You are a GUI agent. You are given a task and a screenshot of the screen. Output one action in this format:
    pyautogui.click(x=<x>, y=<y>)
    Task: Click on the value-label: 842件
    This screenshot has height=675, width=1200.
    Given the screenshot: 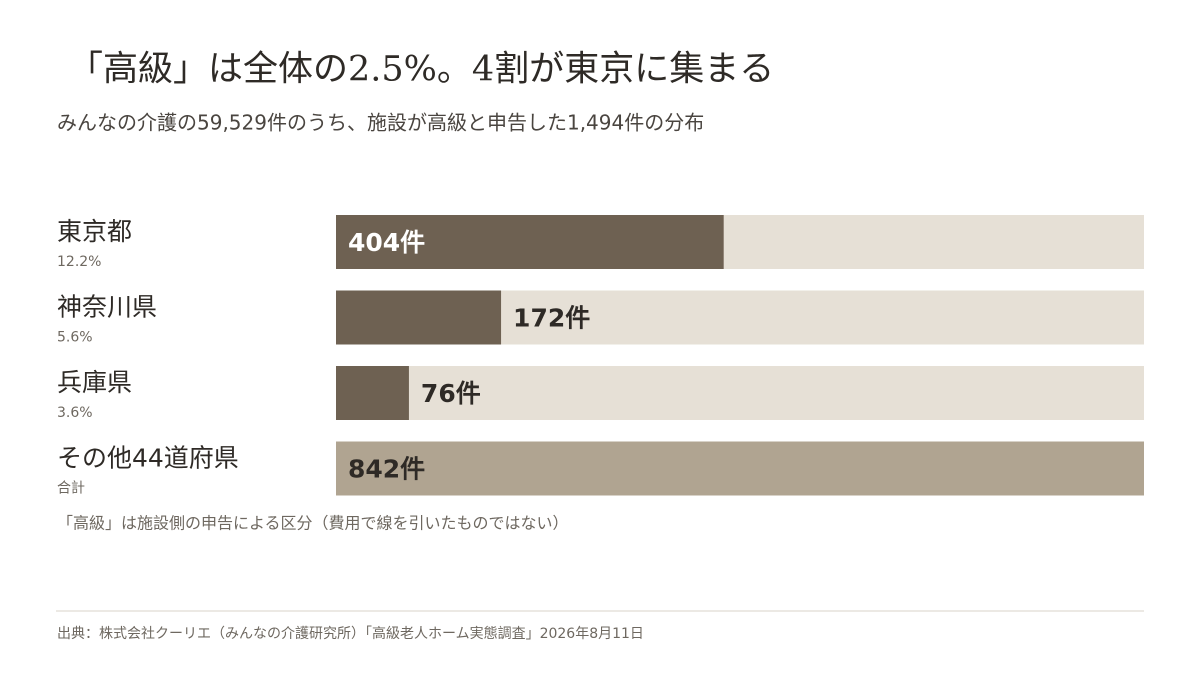 What is the action you would take?
    pyautogui.click(x=386, y=469)
    